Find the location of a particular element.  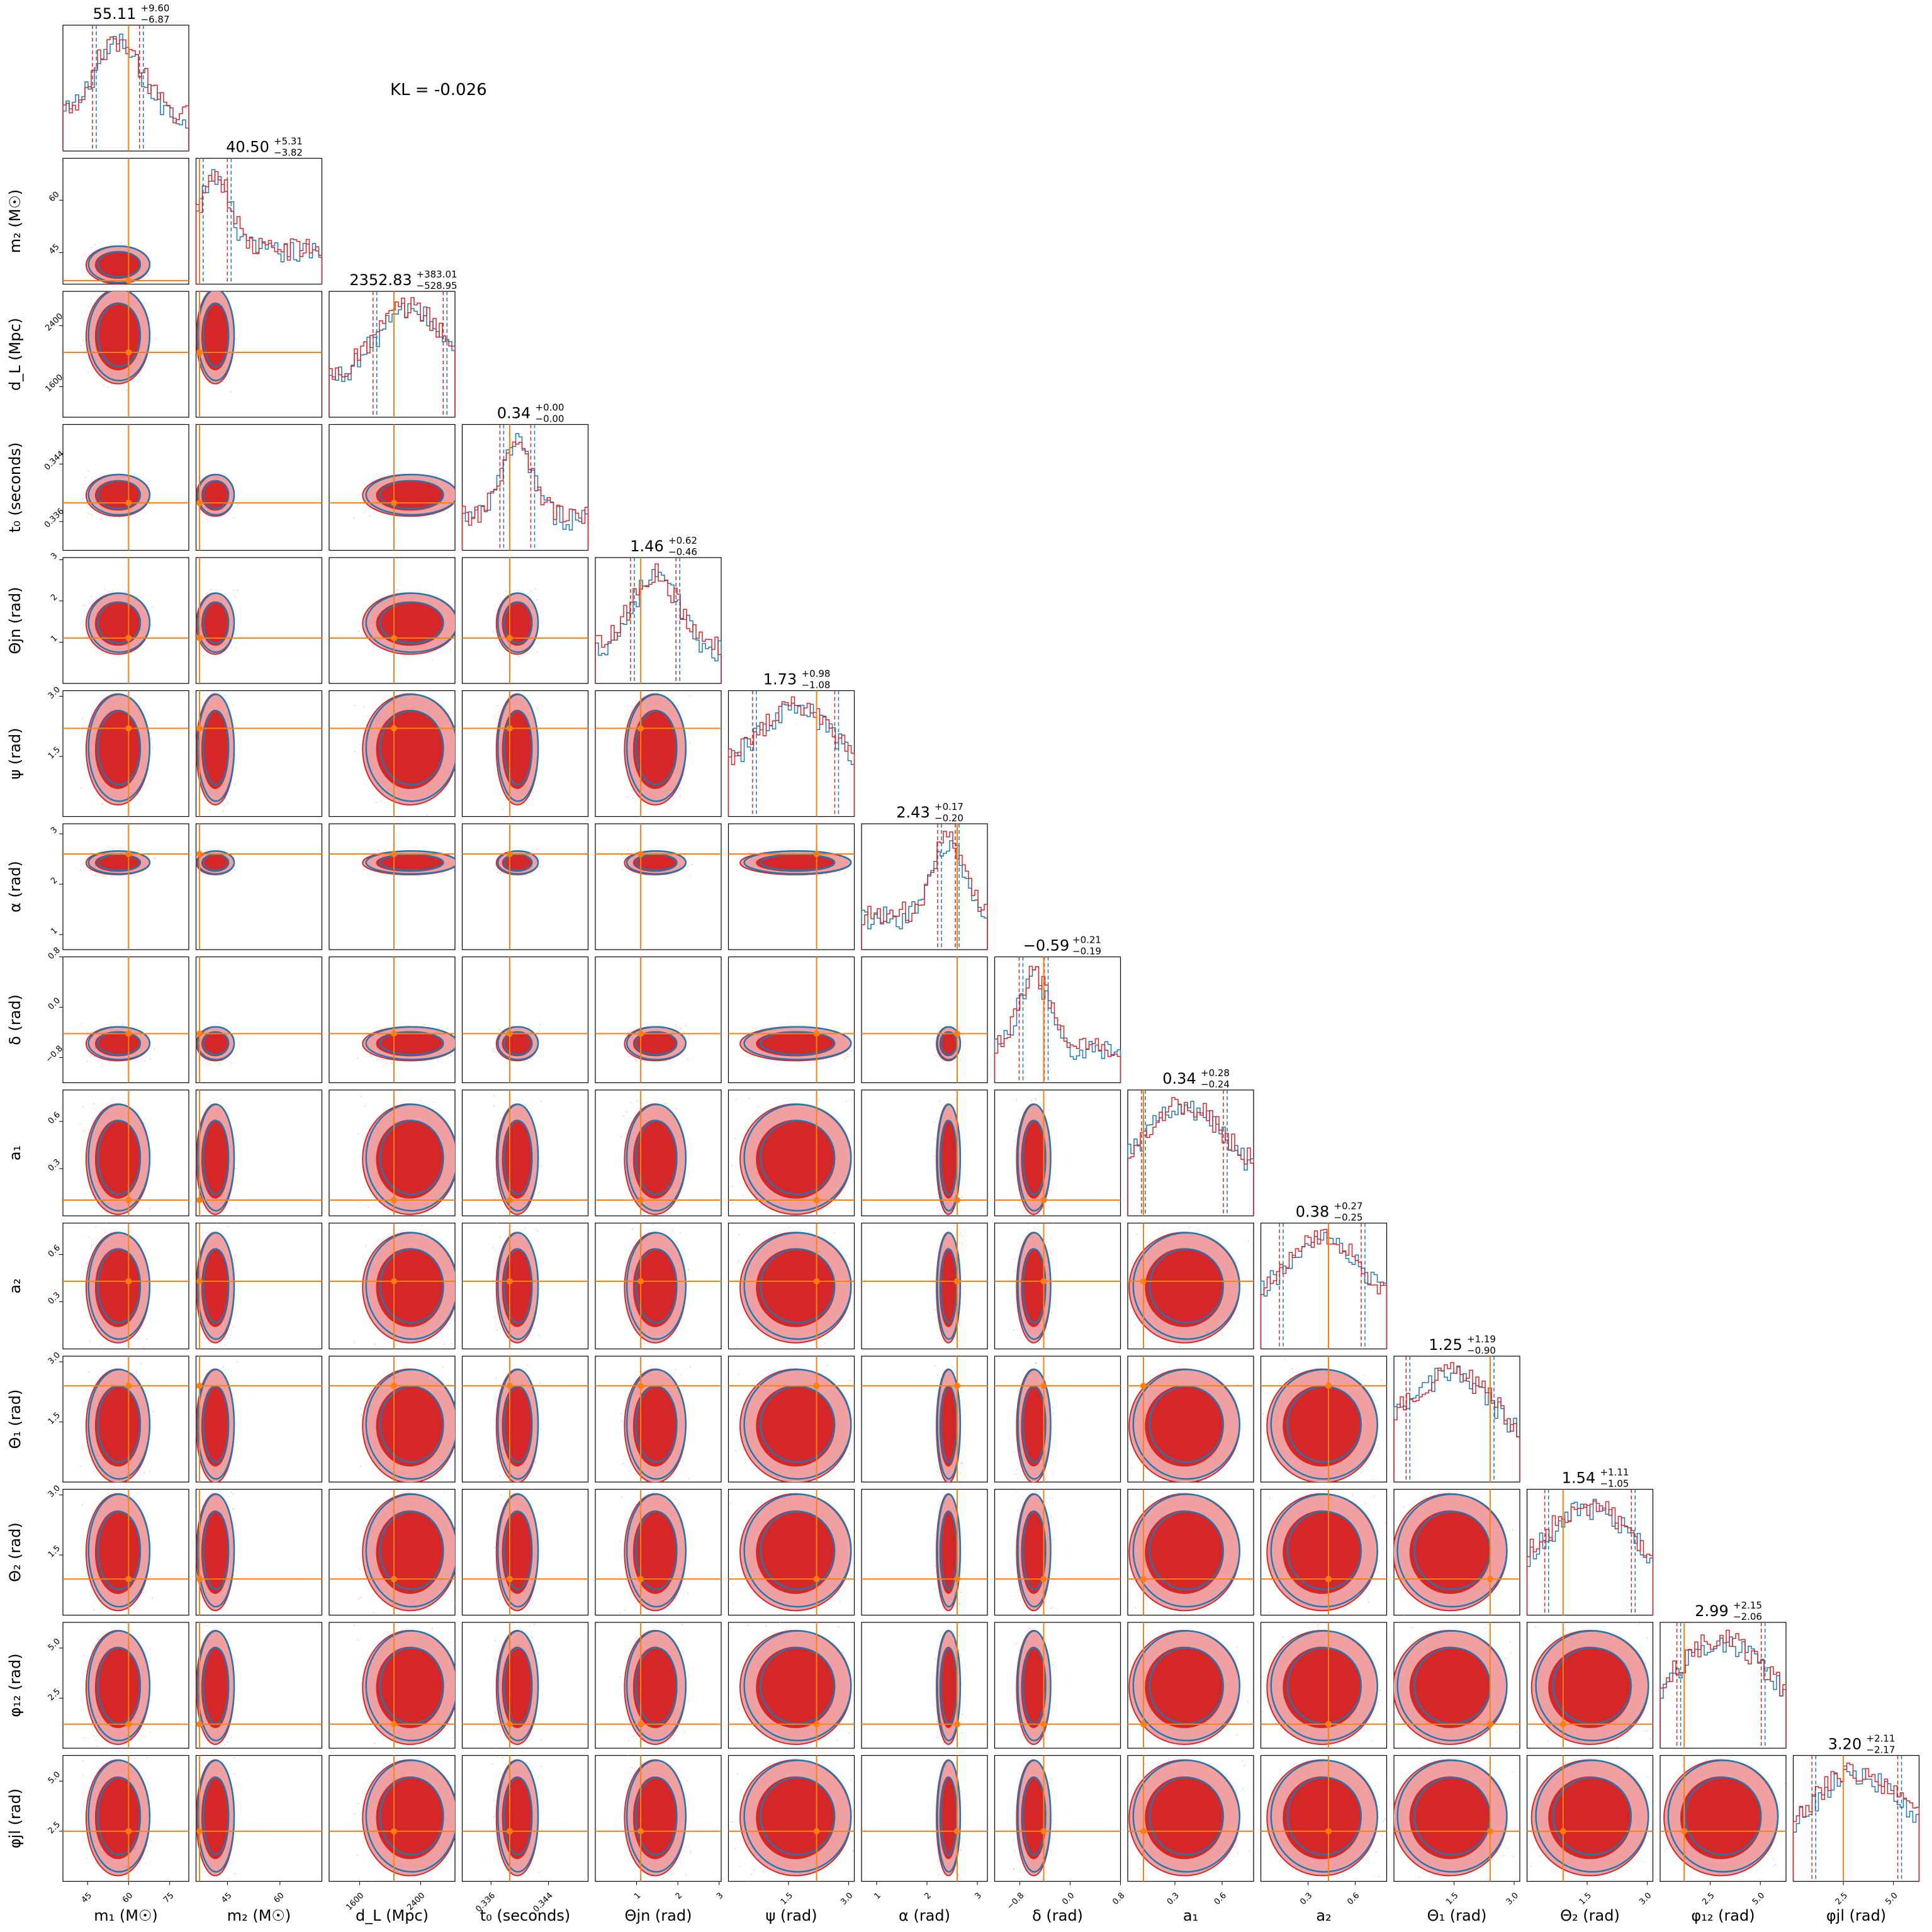

hist-series-blue is located at coordinates (791, 759).